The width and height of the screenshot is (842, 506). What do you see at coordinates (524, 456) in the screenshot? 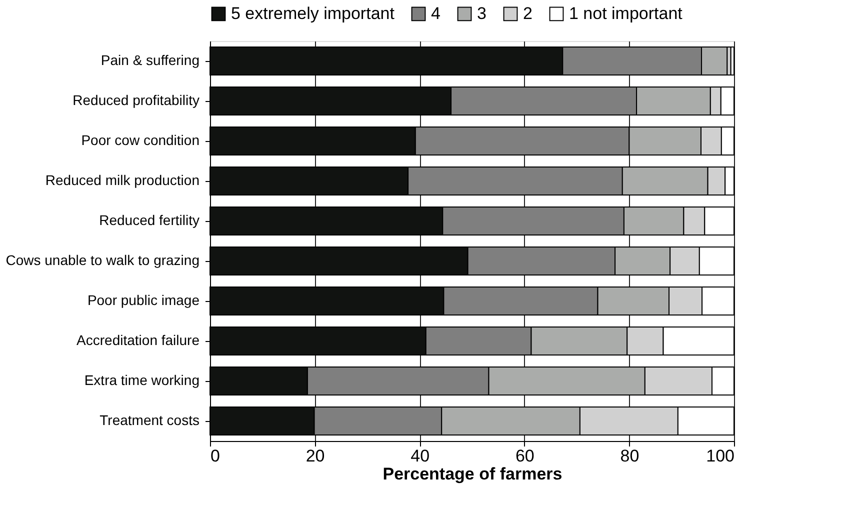
I see `x-tick-label: 60` at bounding box center [524, 456].